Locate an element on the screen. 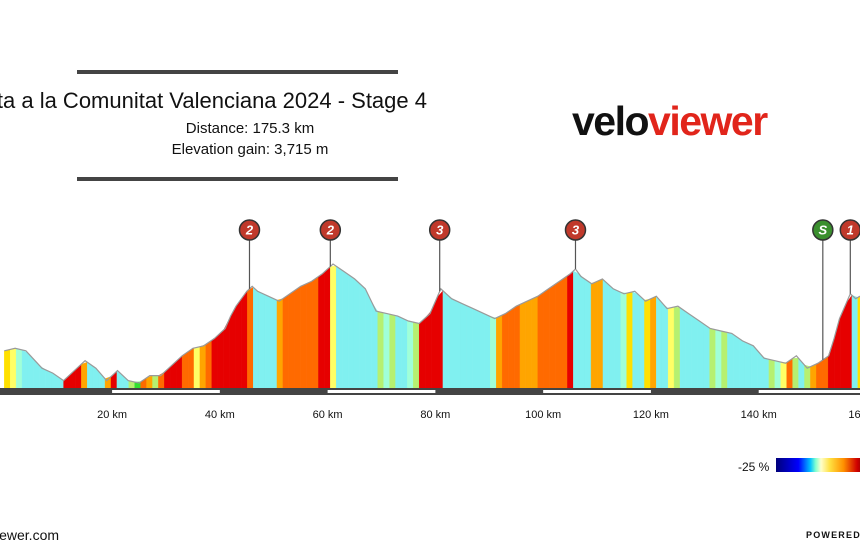 This screenshot has height=546, width=860. logo-part-viewer: viewer is located at coordinates (708, 121).